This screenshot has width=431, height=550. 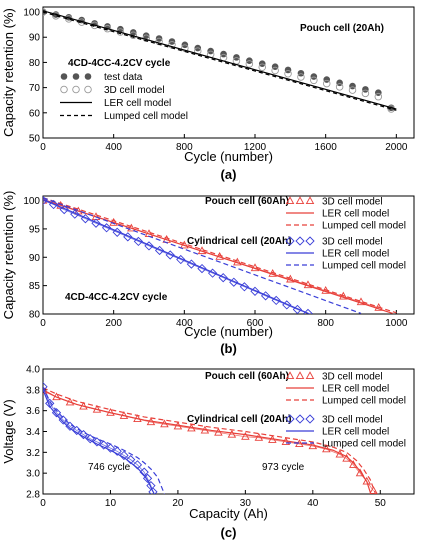 I want to click on annotation: 746 cycle, so click(x=109, y=467).